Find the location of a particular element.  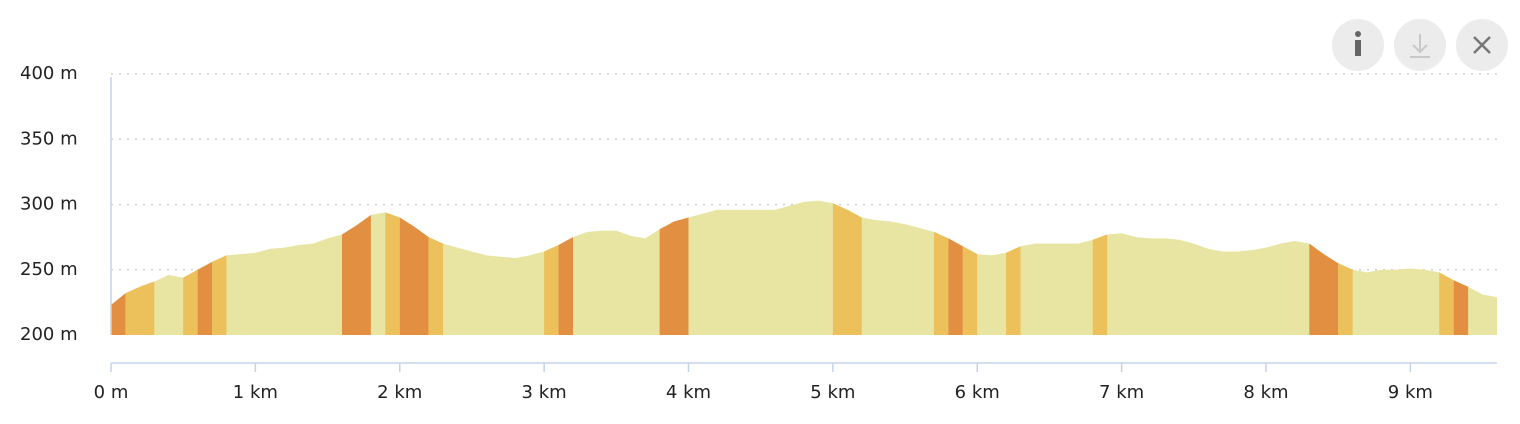

y-tick-label: 250 m is located at coordinates (49, 269).